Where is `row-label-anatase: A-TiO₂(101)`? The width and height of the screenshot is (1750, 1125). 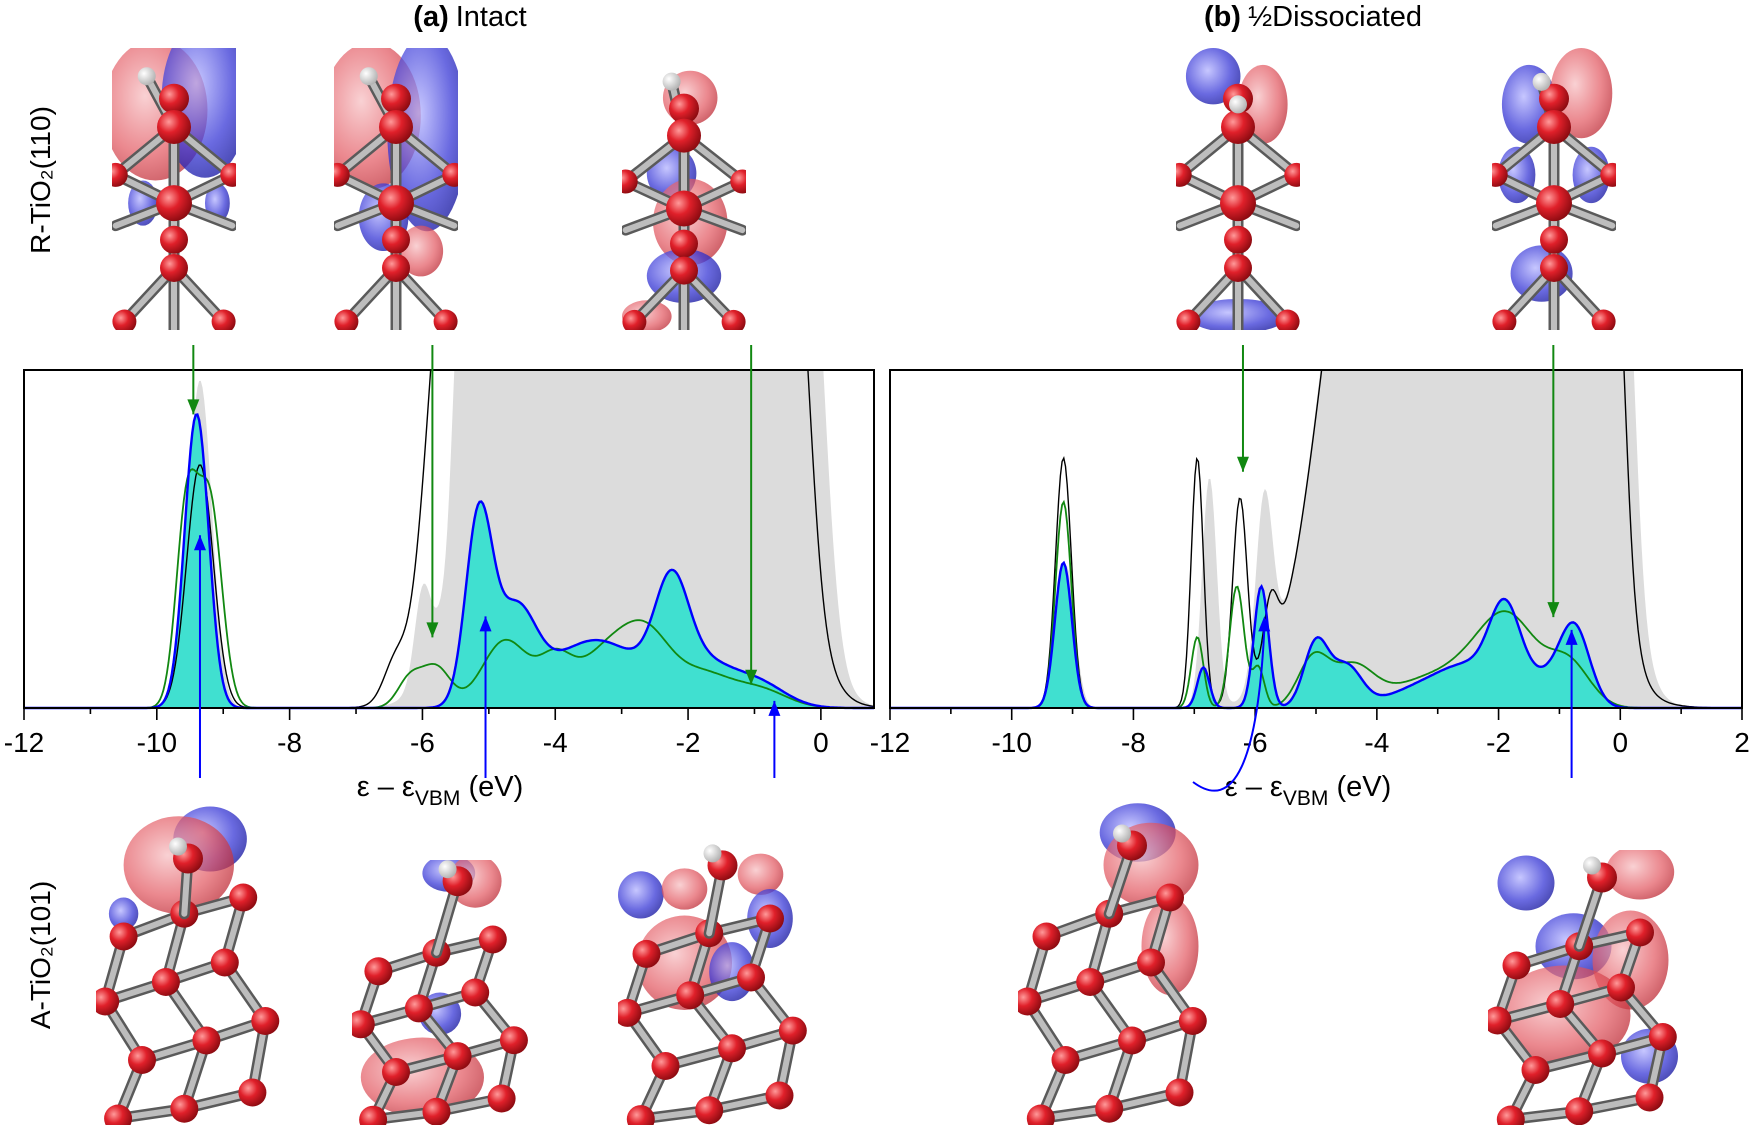 row-label-anatase: A-TiO₂(101) is located at coordinates (40, 955).